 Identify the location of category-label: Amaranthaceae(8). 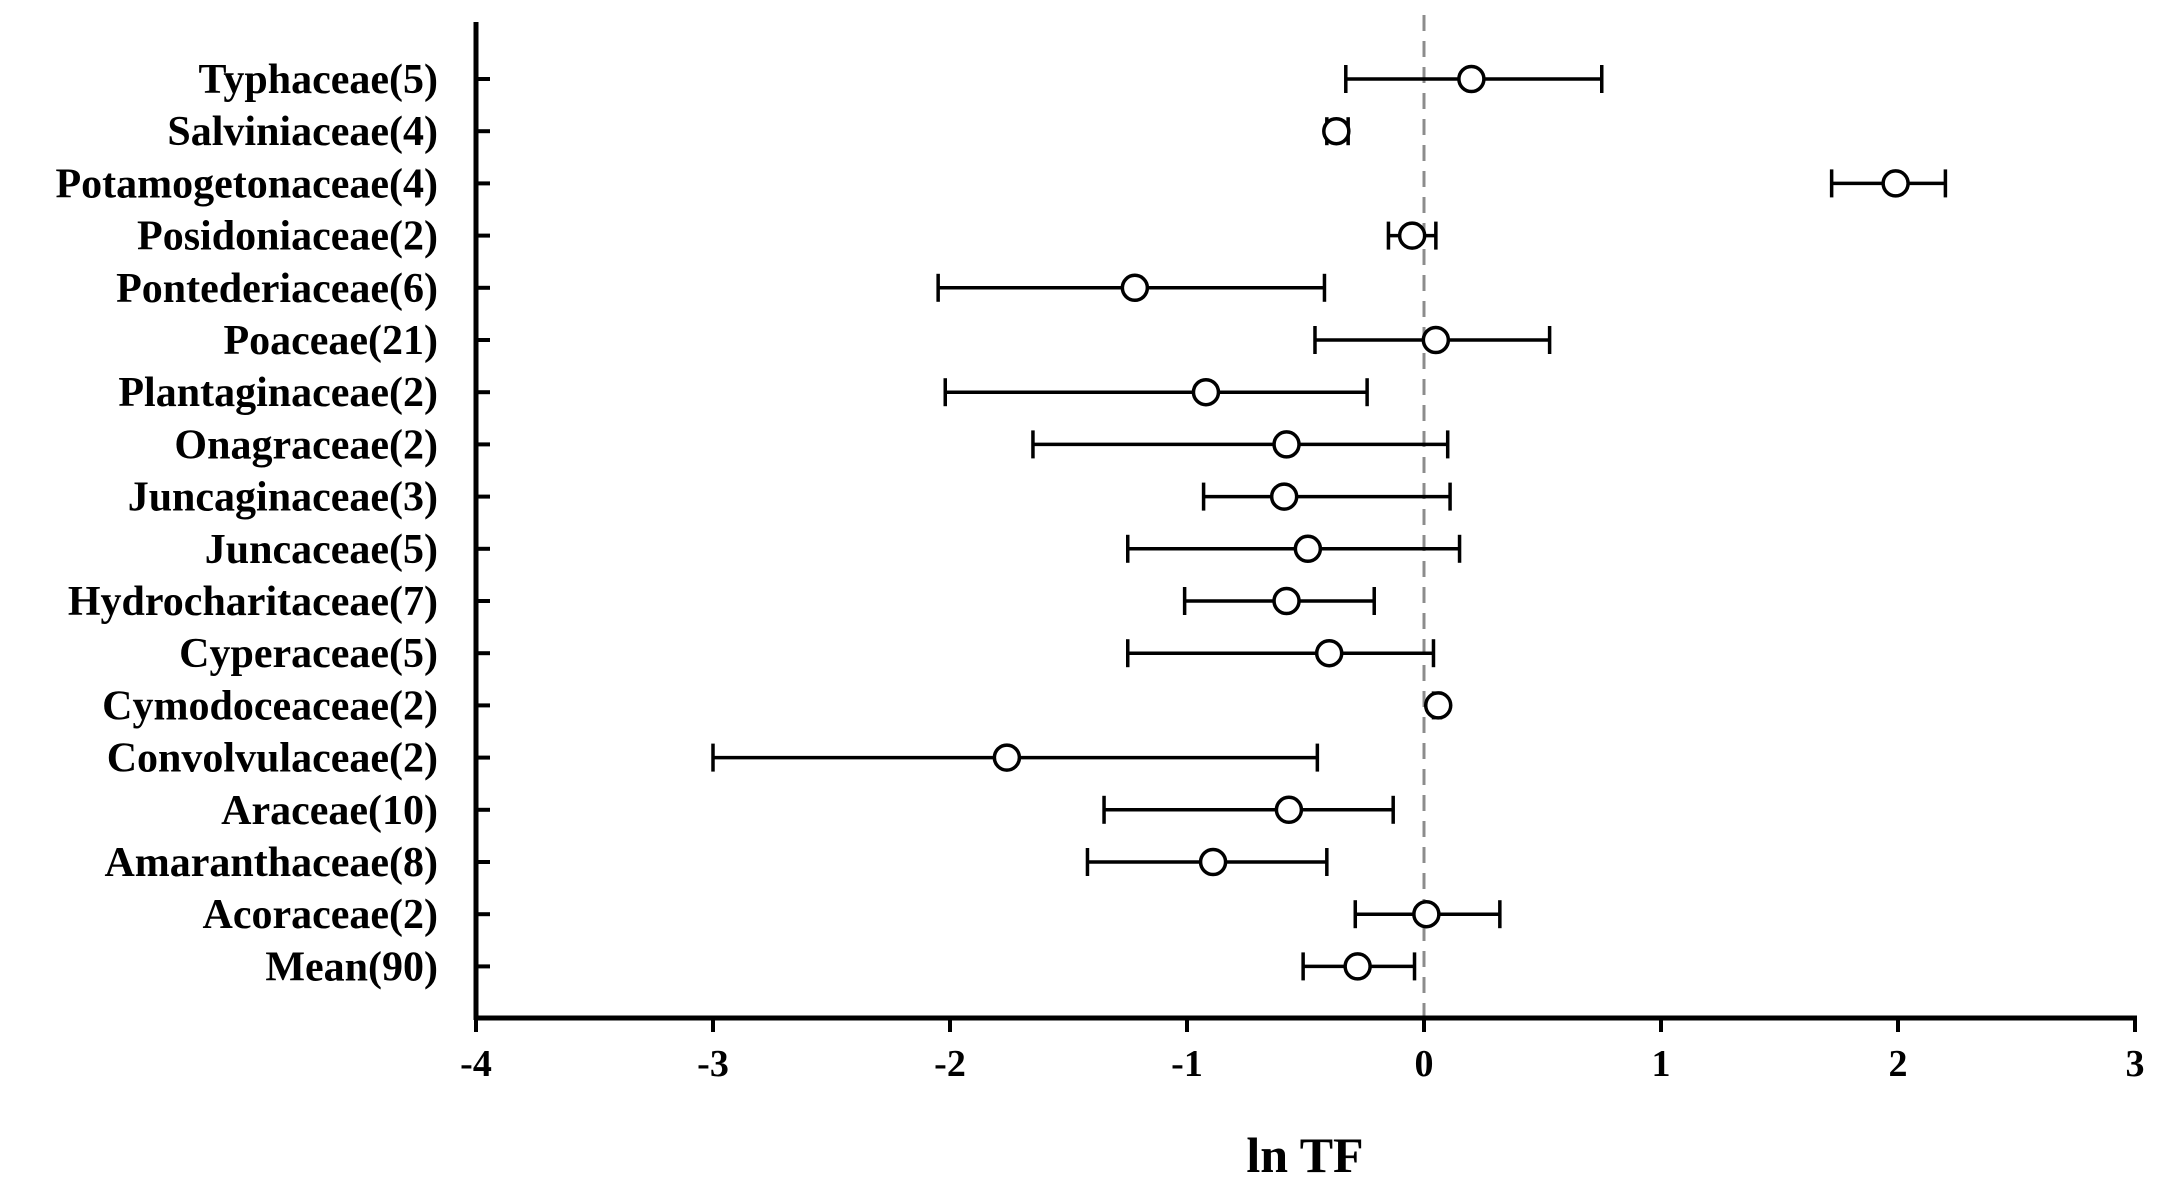
(271, 863).